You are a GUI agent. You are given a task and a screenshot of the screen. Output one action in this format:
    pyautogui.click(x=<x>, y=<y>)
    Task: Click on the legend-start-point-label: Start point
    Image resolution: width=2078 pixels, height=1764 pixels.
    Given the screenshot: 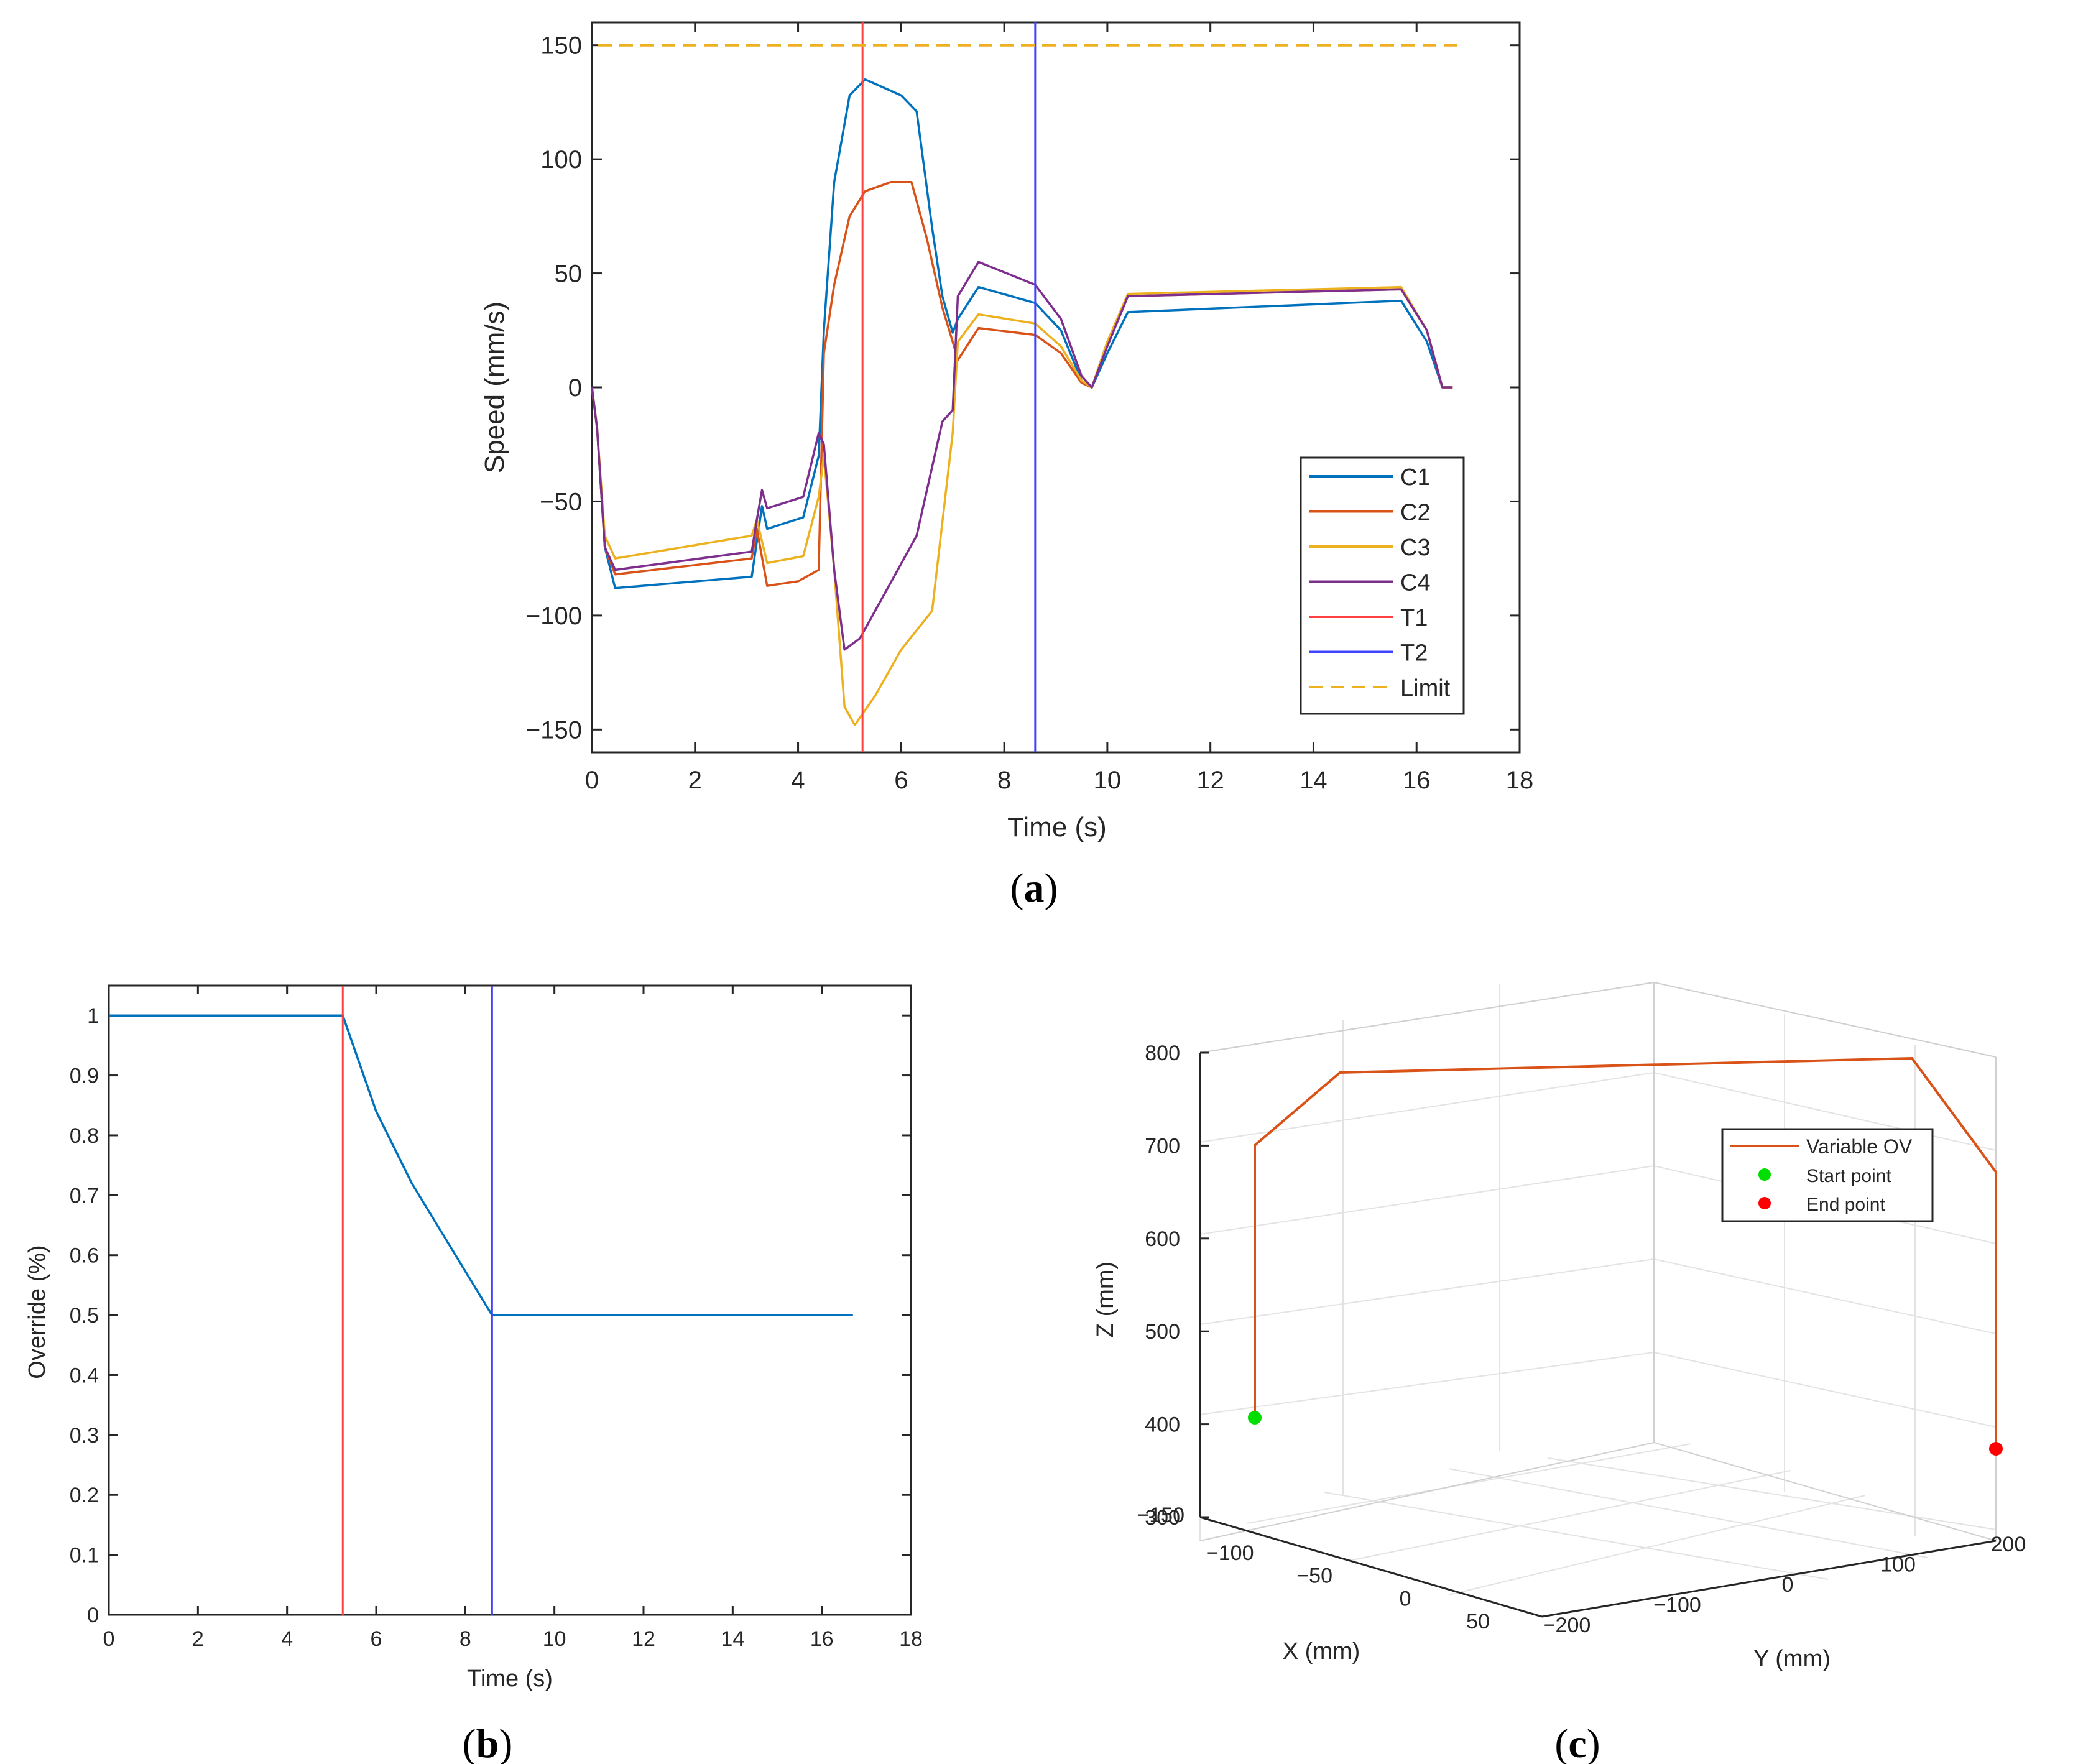 What is the action you would take?
    pyautogui.click(x=1848, y=1176)
    